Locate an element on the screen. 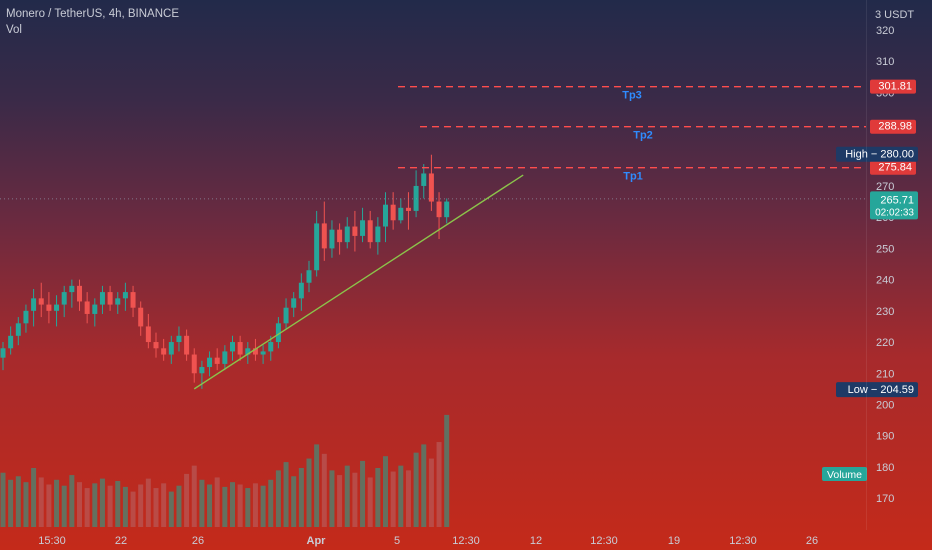 The image size is (932, 550). volume-indicator-label: Vol is located at coordinates (14, 30).